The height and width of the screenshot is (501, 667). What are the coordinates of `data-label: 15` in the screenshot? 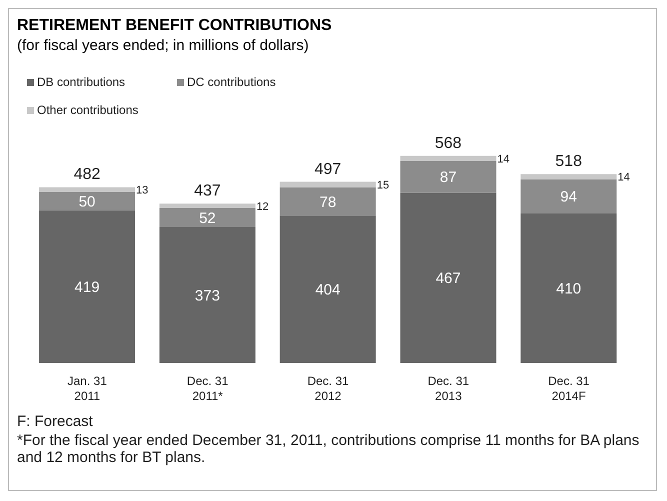 It's located at (383, 185).